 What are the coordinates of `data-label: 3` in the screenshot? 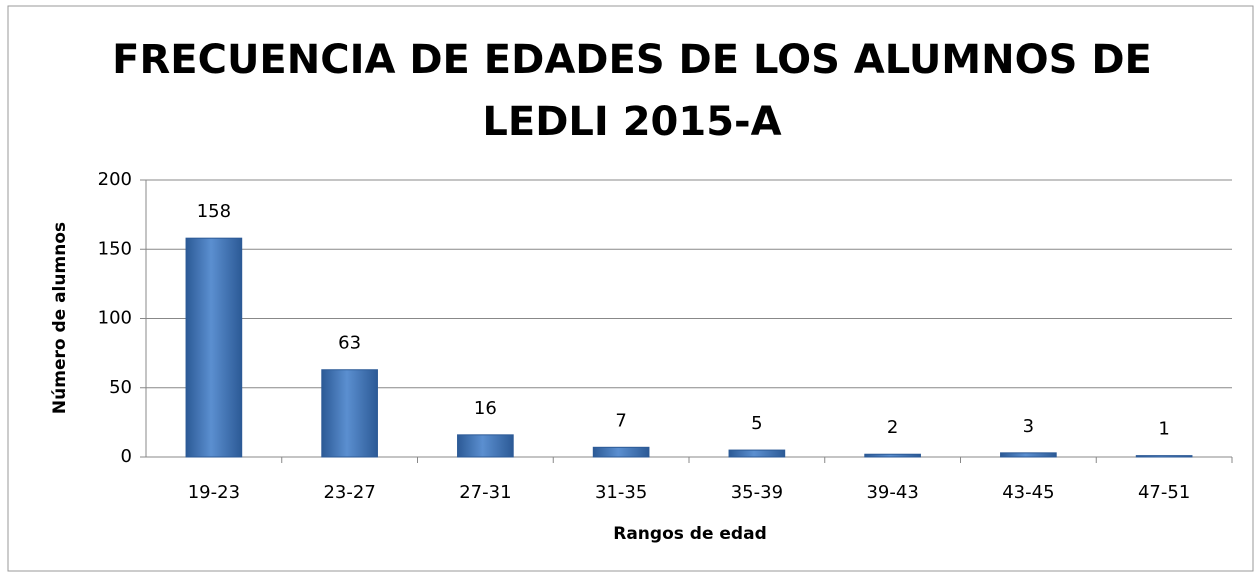 It's located at (1028, 426).